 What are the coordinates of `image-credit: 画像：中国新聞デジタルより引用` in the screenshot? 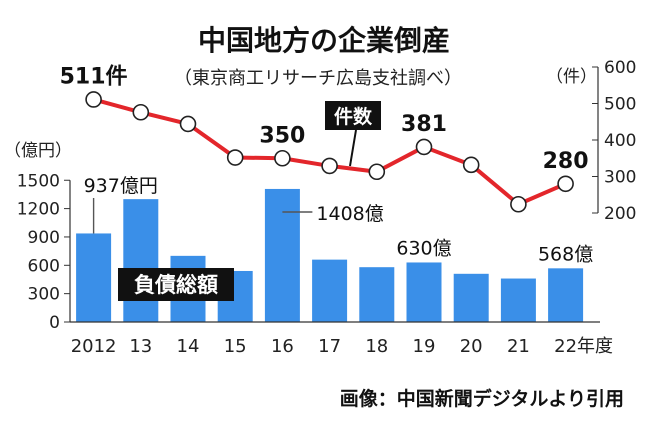 It's located at (481, 399).